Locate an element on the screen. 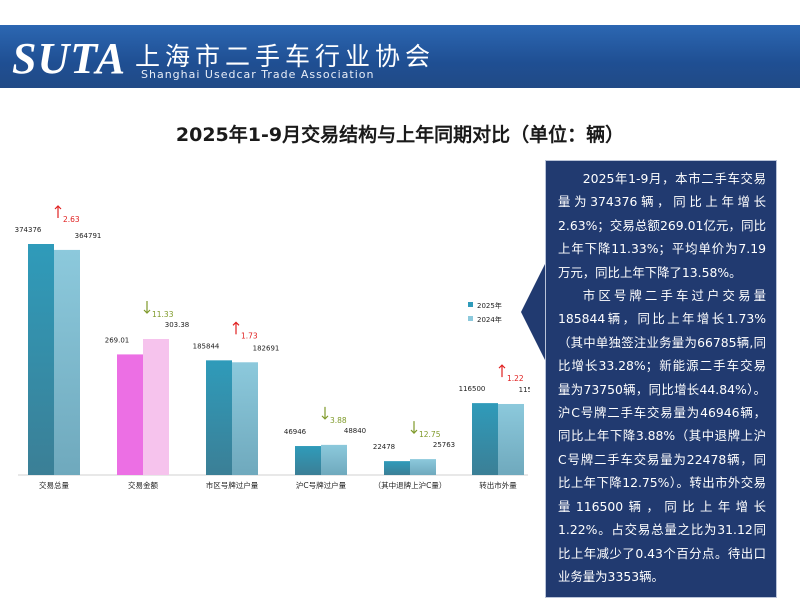 The image size is (800, 600). org-name-cn: 上海市二手车行业协会 is located at coordinates (285, 56).